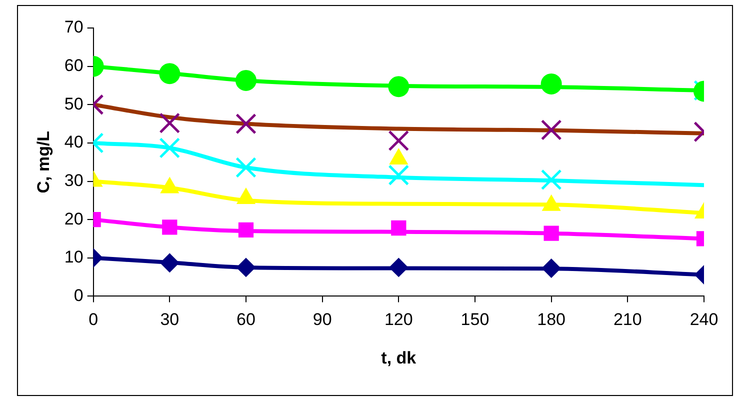 The image size is (734, 401). Describe the element at coordinates (74, 180) in the screenshot. I see `y-tick-label: 30` at that location.